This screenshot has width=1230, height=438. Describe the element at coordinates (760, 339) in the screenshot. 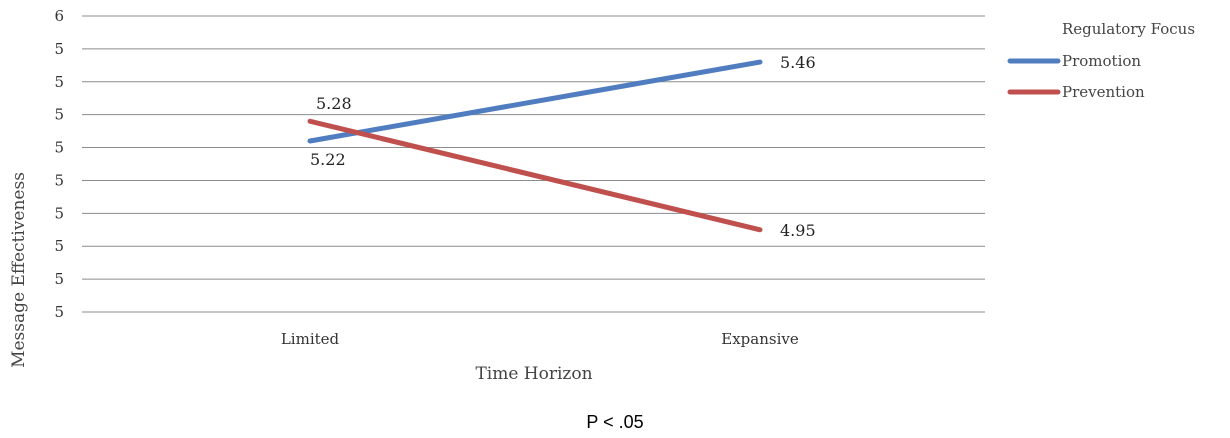

I see `x-tick-label: Expansive` at that location.